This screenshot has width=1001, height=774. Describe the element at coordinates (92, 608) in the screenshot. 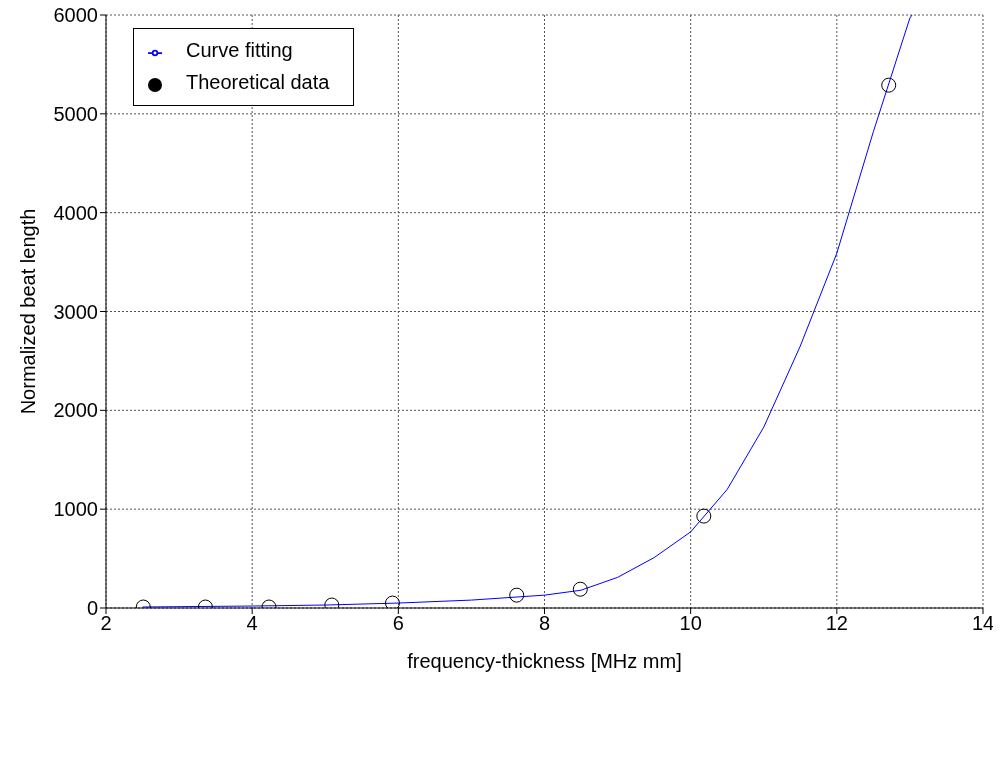

I see `y-tick-label: 0` at that location.